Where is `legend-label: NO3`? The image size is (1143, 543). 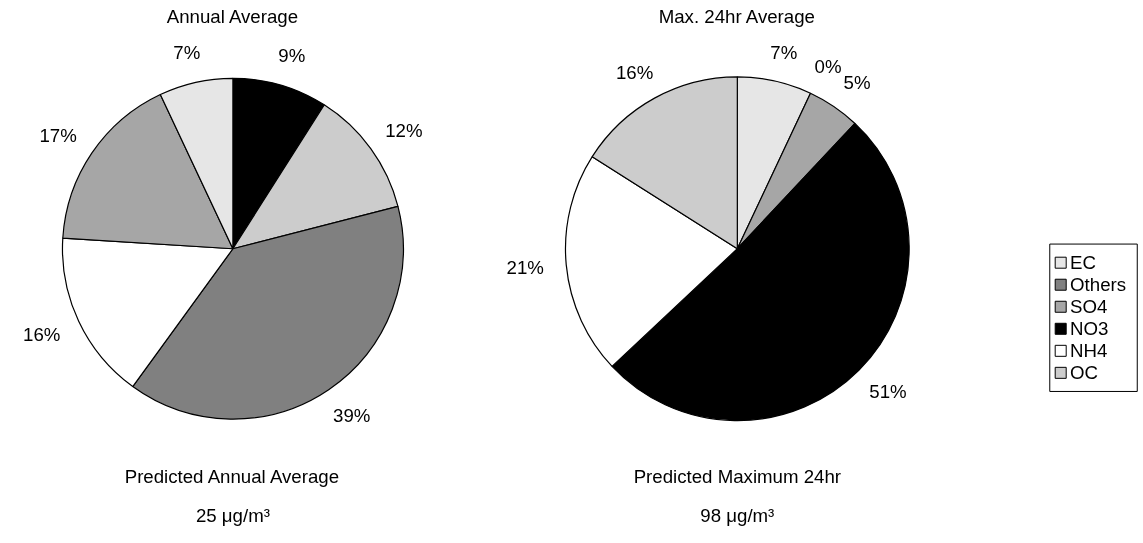
legend-label: NO3 is located at coordinates (1089, 329).